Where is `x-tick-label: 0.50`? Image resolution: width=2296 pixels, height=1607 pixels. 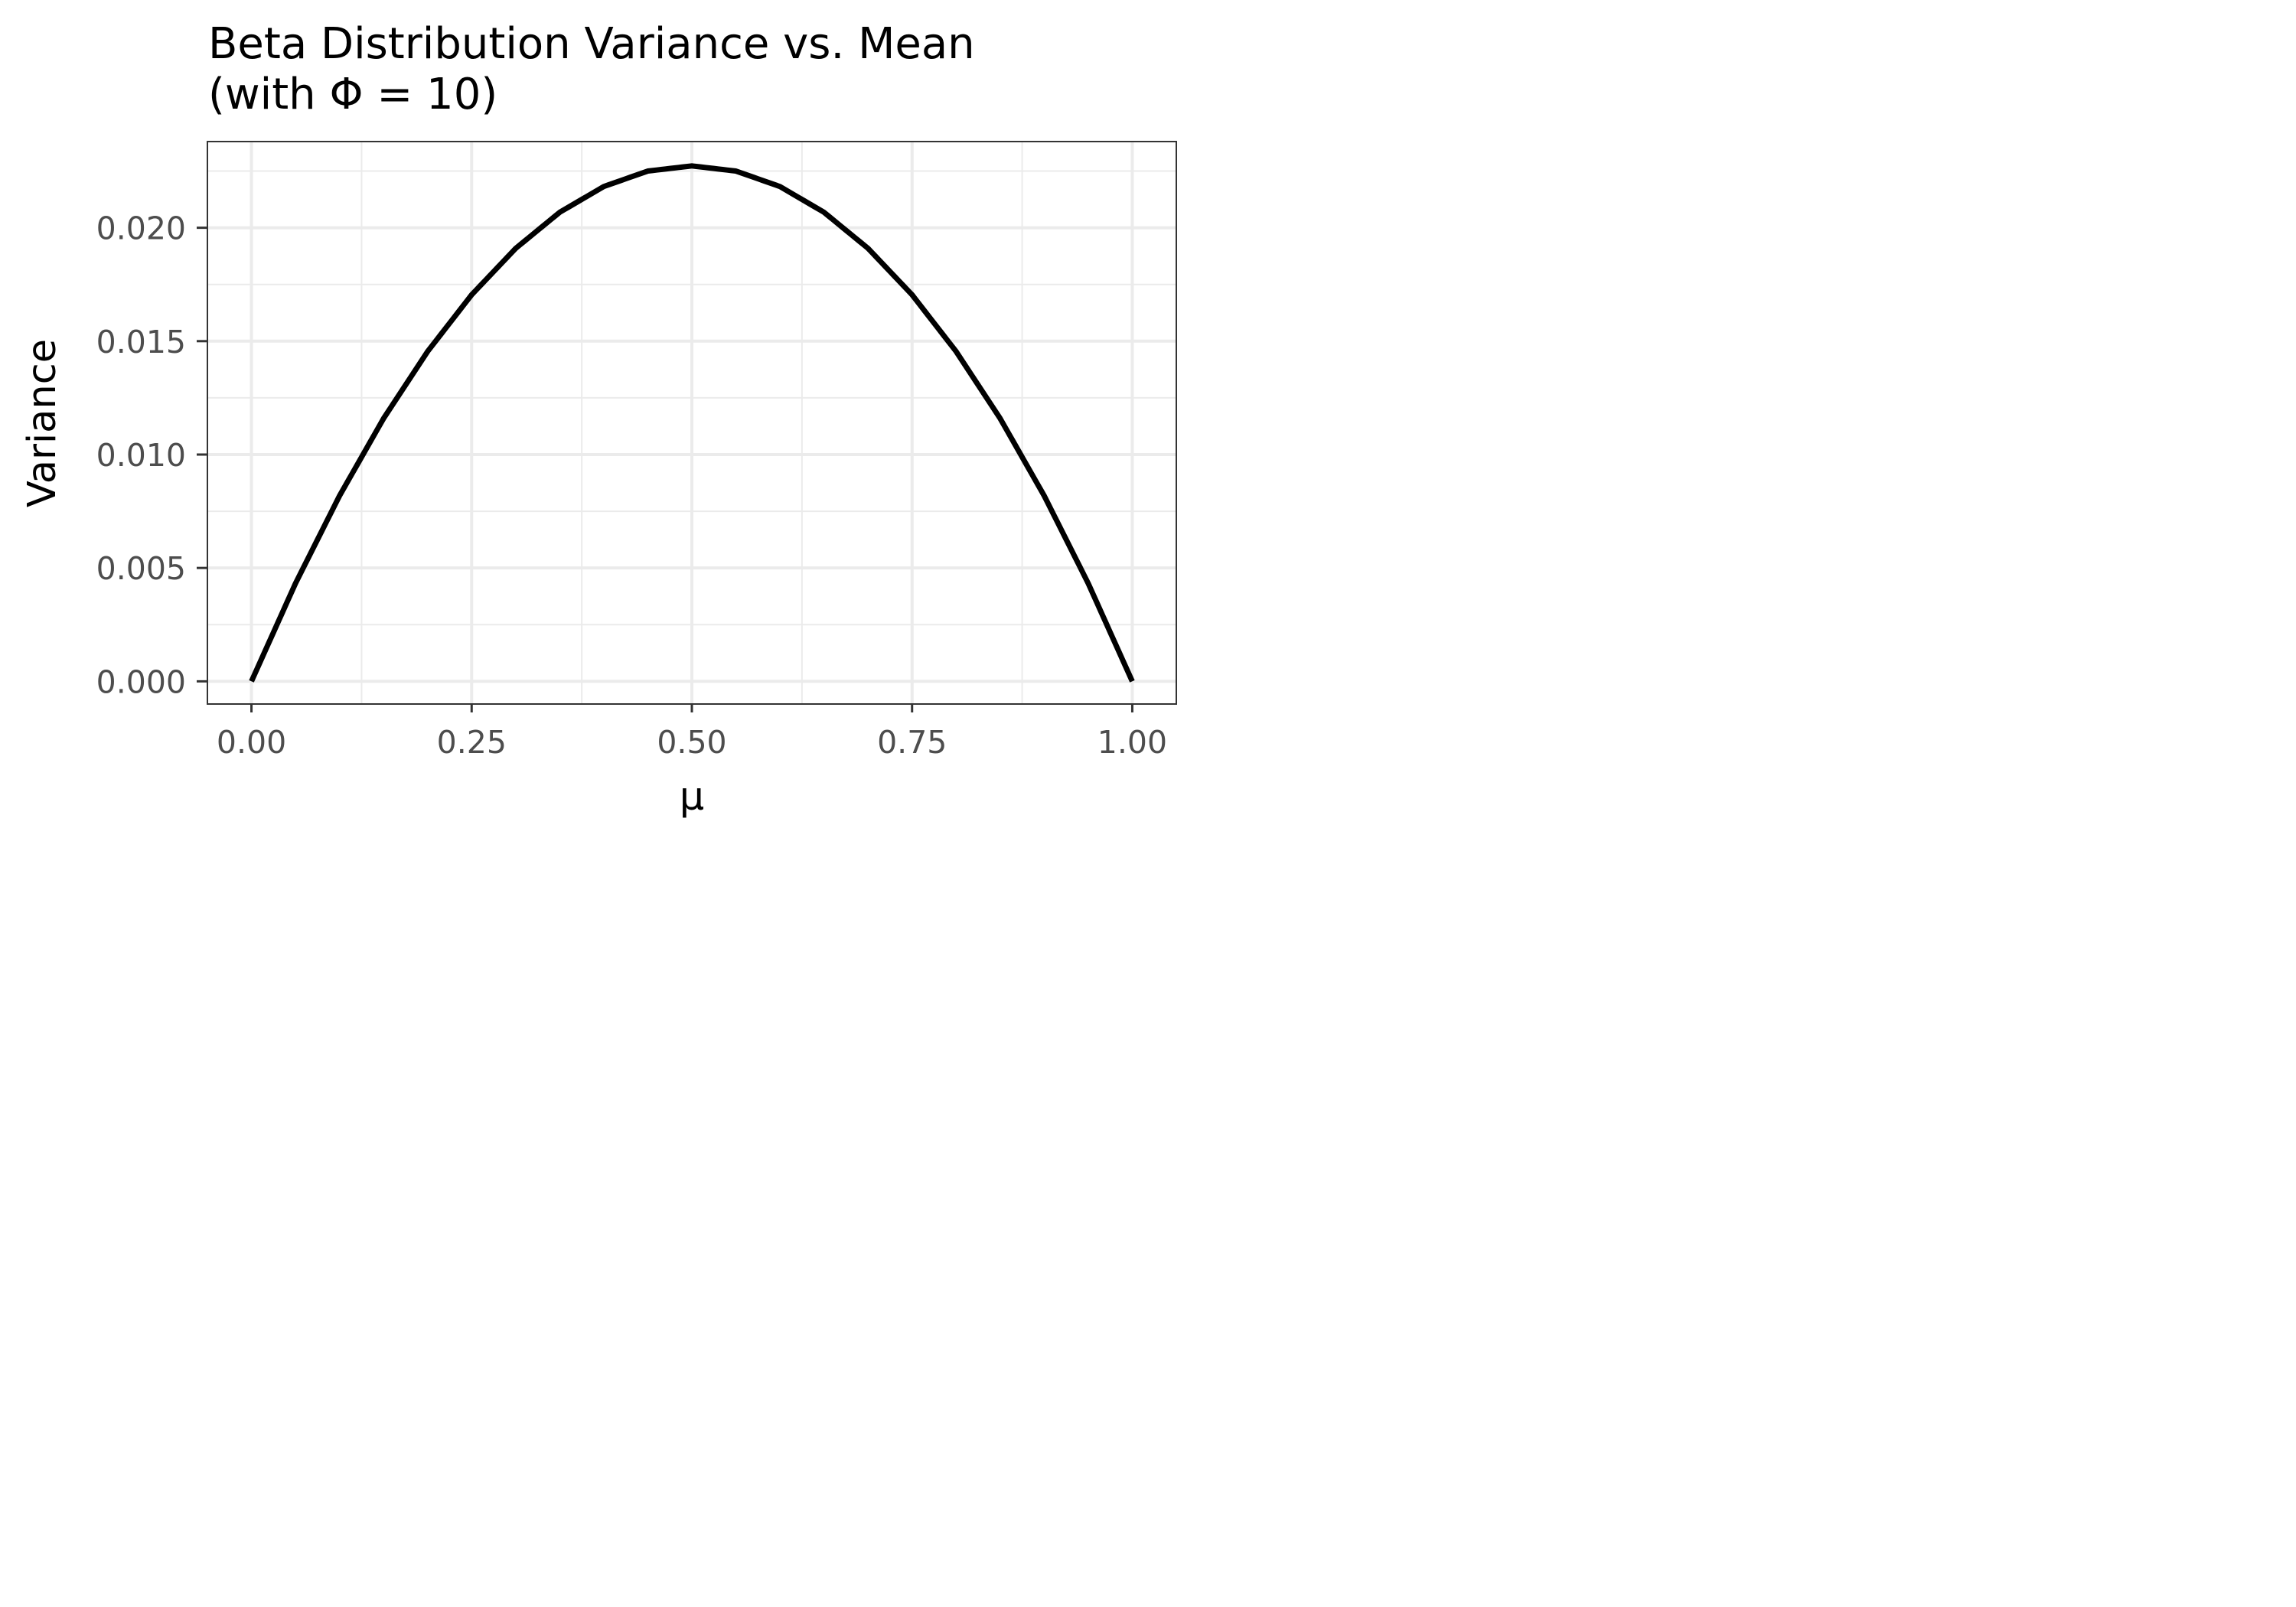 x-tick-label: 0.50 is located at coordinates (691, 742).